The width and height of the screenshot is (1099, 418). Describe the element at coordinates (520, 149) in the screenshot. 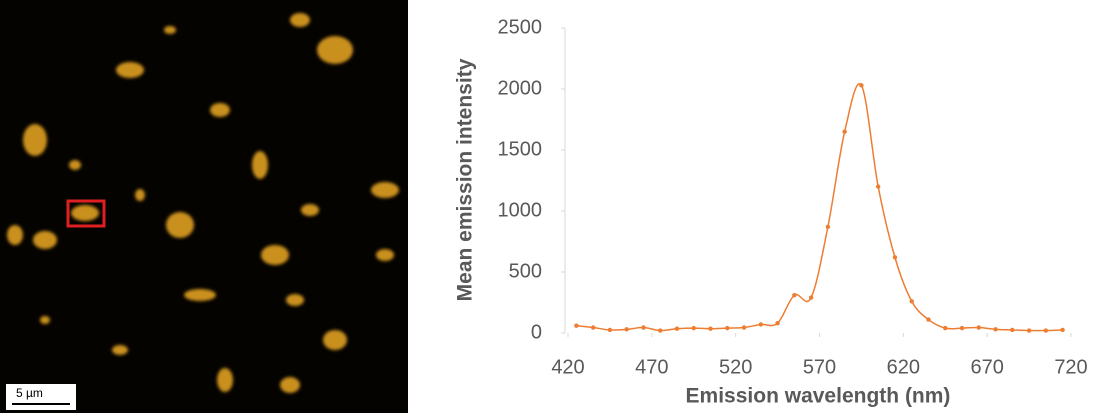

I see `y-tick-label: 1500` at that location.